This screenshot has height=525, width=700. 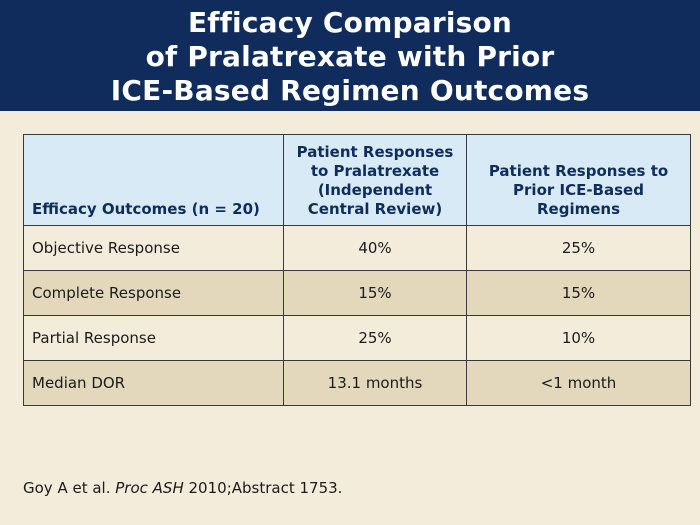 What do you see at coordinates (578, 293) in the screenshot?
I see `prior-ice-value: 15%` at bounding box center [578, 293].